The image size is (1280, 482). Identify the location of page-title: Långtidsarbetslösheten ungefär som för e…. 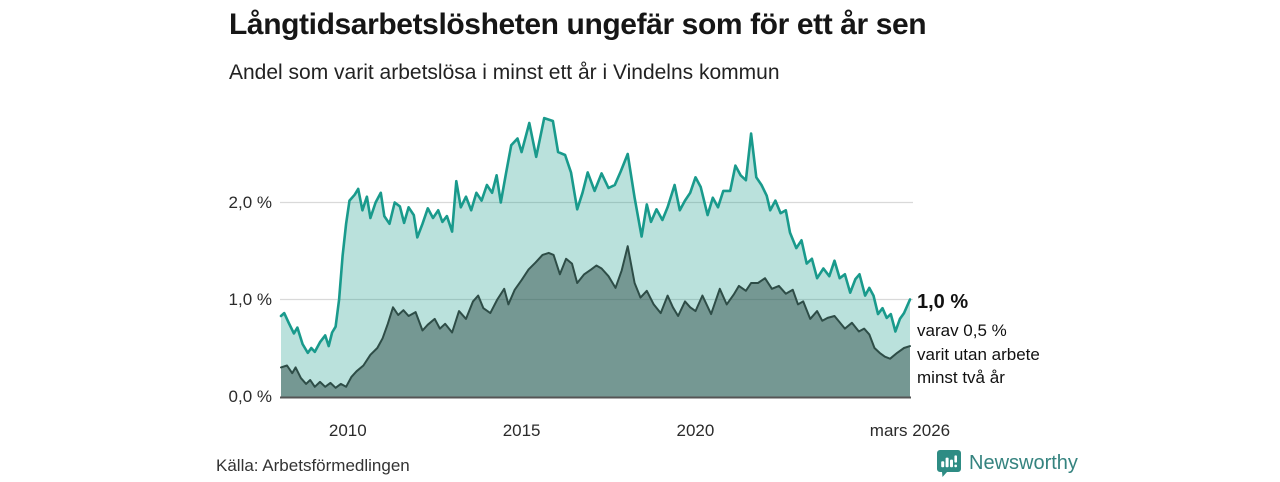
(578, 24).